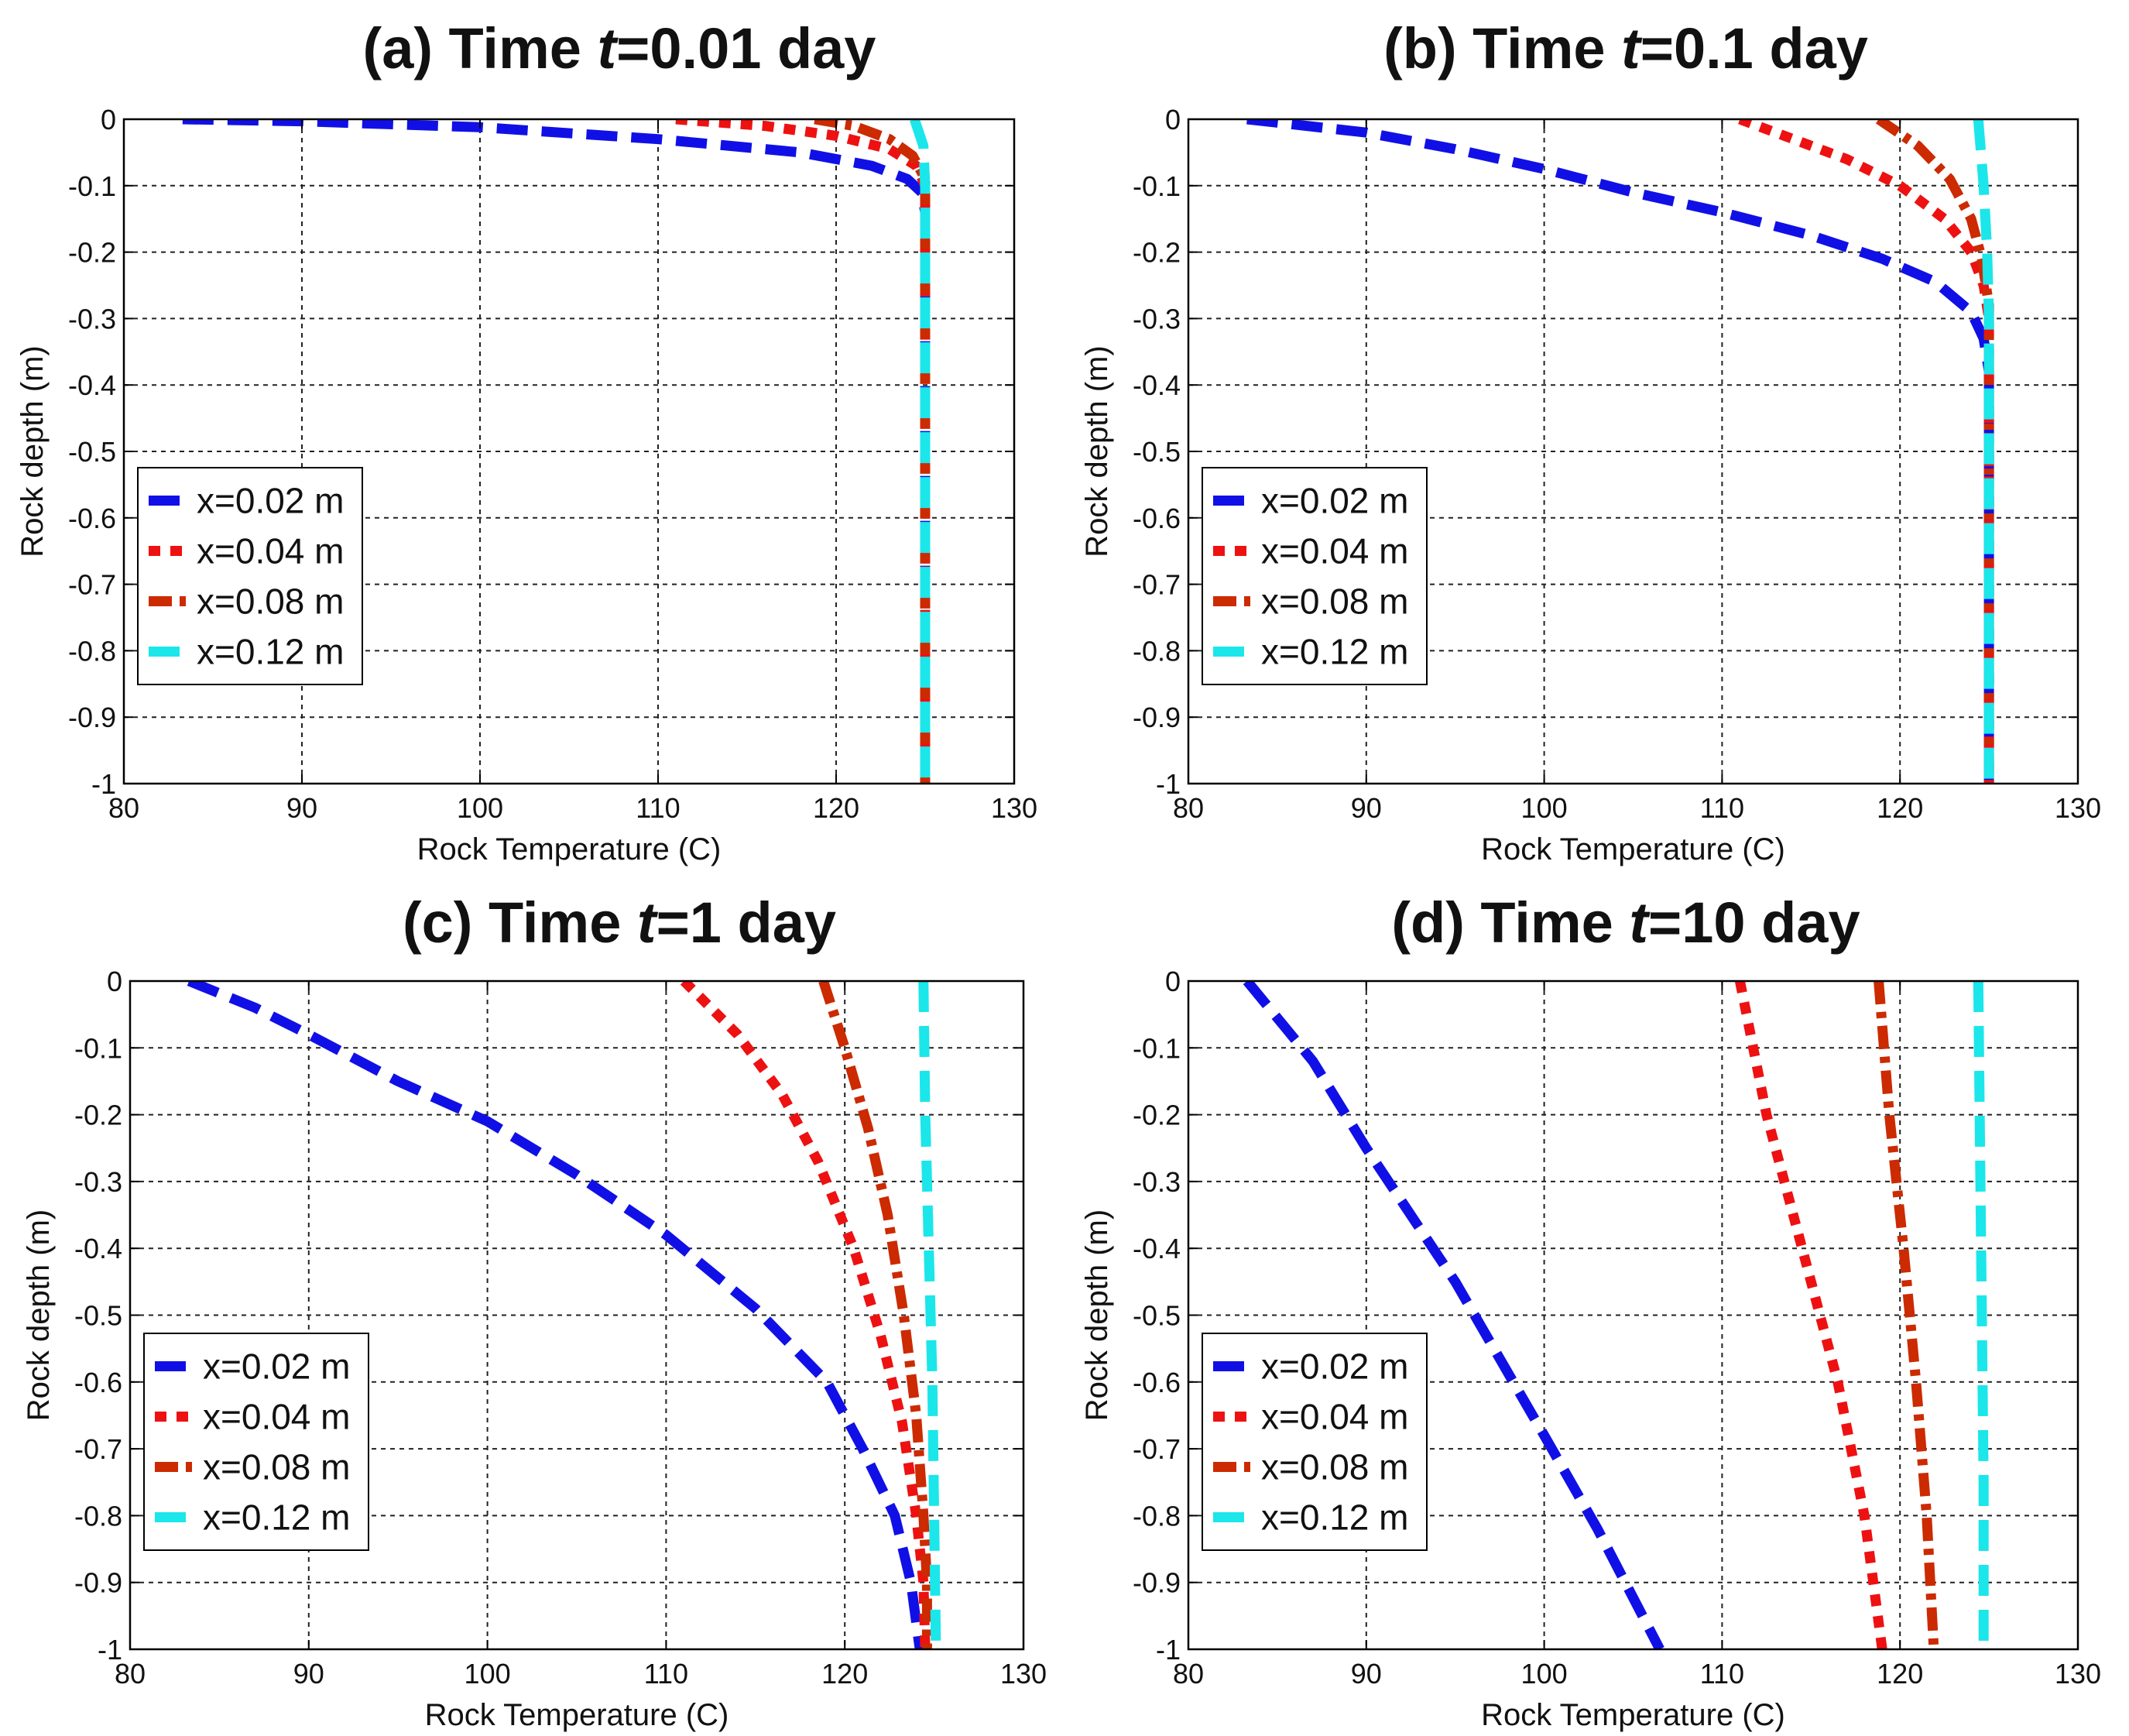 This screenshot has width=2129, height=1736. Describe the element at coordinates (1754, 48) in the screenshot. I see `title-suffix: =0.1 day` at that location.